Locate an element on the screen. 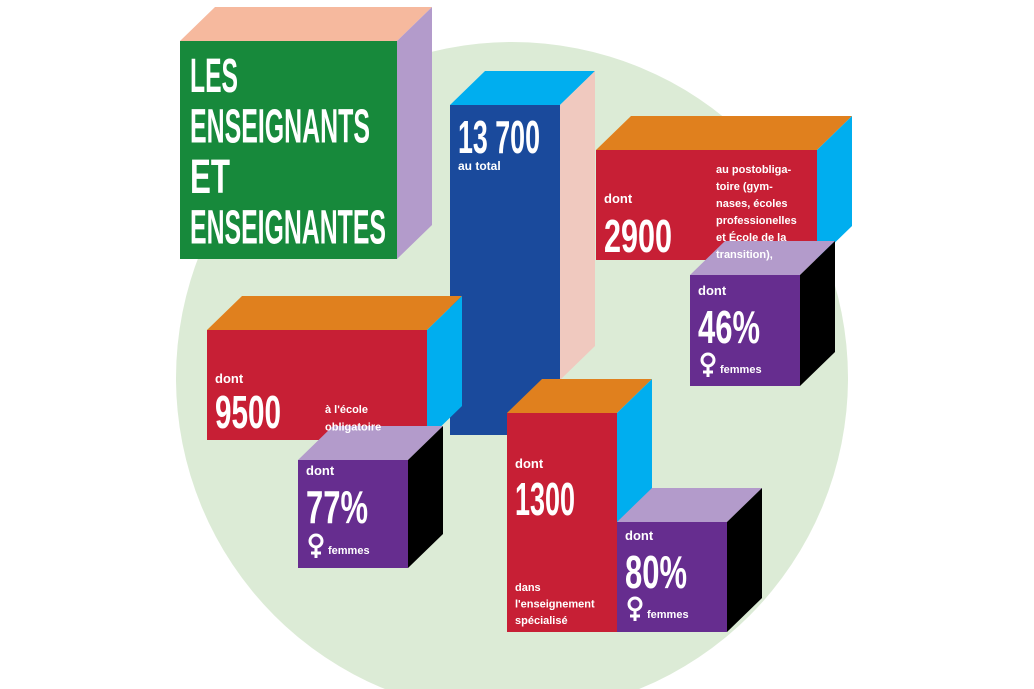 The width and height of the screenshot is (1034, 689). total-number: 13 700 is located at coordinates (499, 137).